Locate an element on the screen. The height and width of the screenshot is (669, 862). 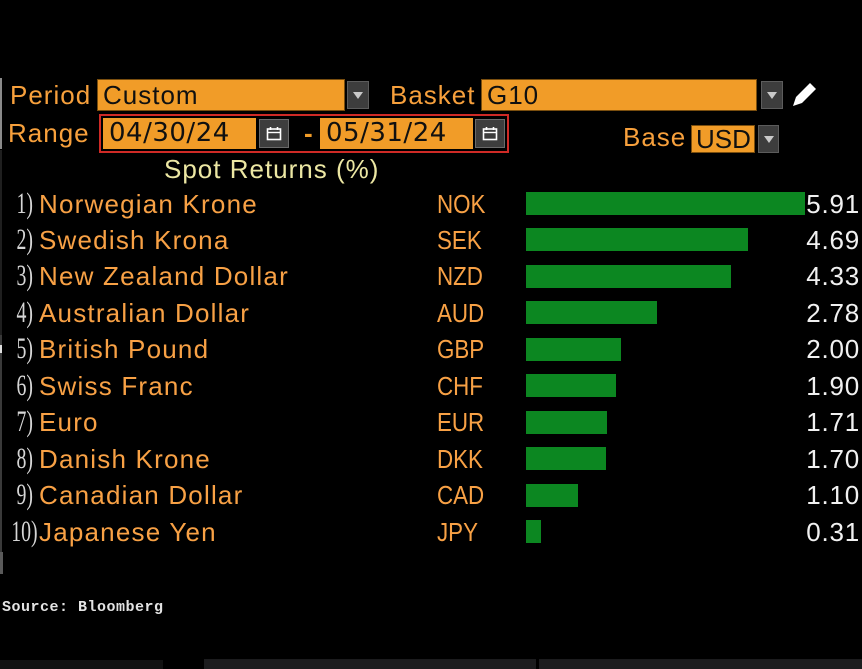
basket-dropdown-button is located at coordinates (772, 95).